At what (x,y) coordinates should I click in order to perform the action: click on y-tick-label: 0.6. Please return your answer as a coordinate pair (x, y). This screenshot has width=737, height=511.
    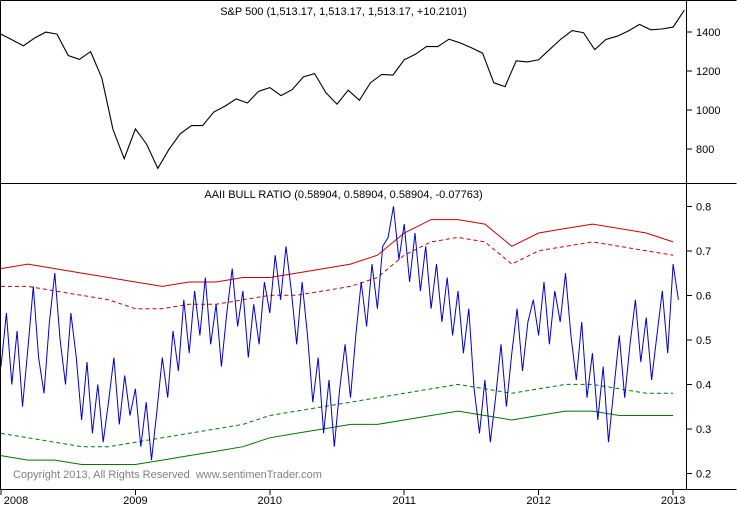
    Looking at the image, I should click on (703, 296).